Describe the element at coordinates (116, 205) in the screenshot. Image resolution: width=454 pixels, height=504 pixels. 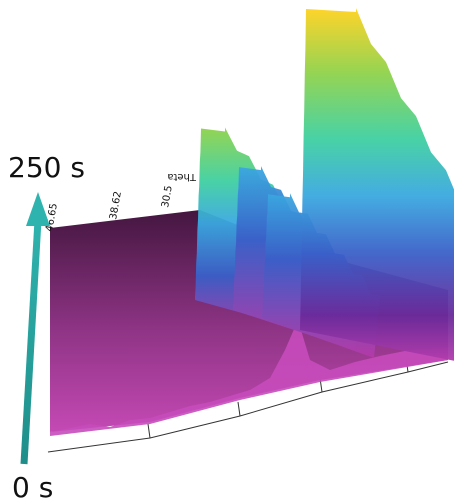
I see `x-tick-label-1: 38.62` at that location.